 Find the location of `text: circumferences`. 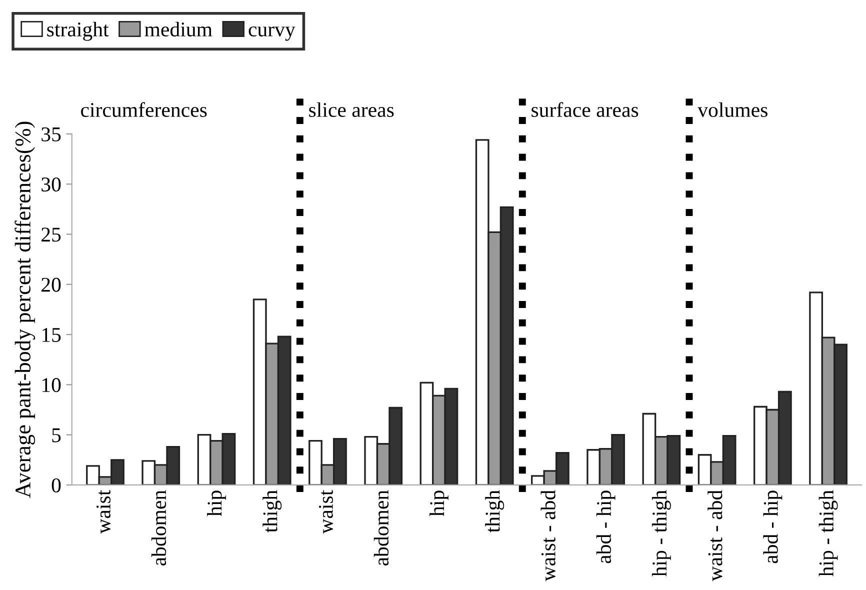

text: circumferences is located at coordinates (144, 109).